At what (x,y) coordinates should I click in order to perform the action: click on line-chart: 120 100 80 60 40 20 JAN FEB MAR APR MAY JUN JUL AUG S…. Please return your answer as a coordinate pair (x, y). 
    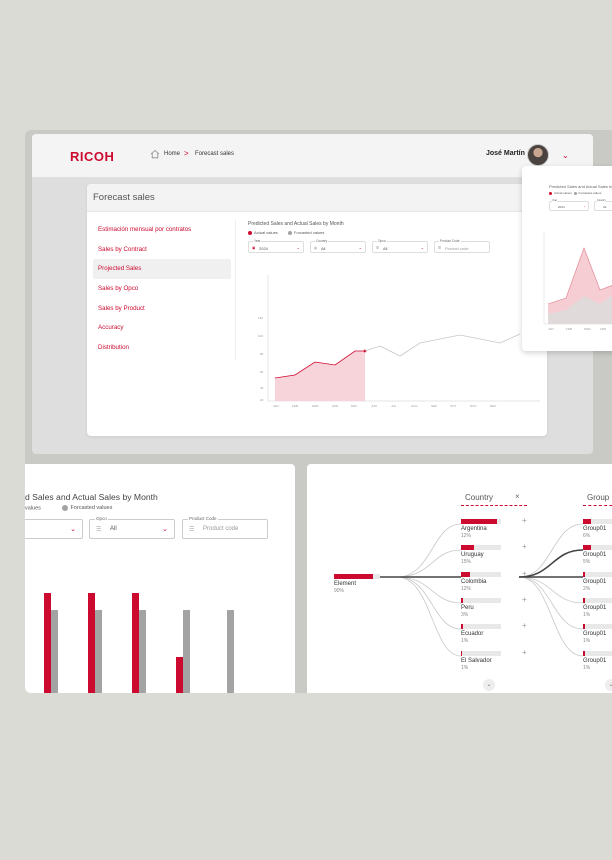
    Looking at the image, I should click on (399, 341).